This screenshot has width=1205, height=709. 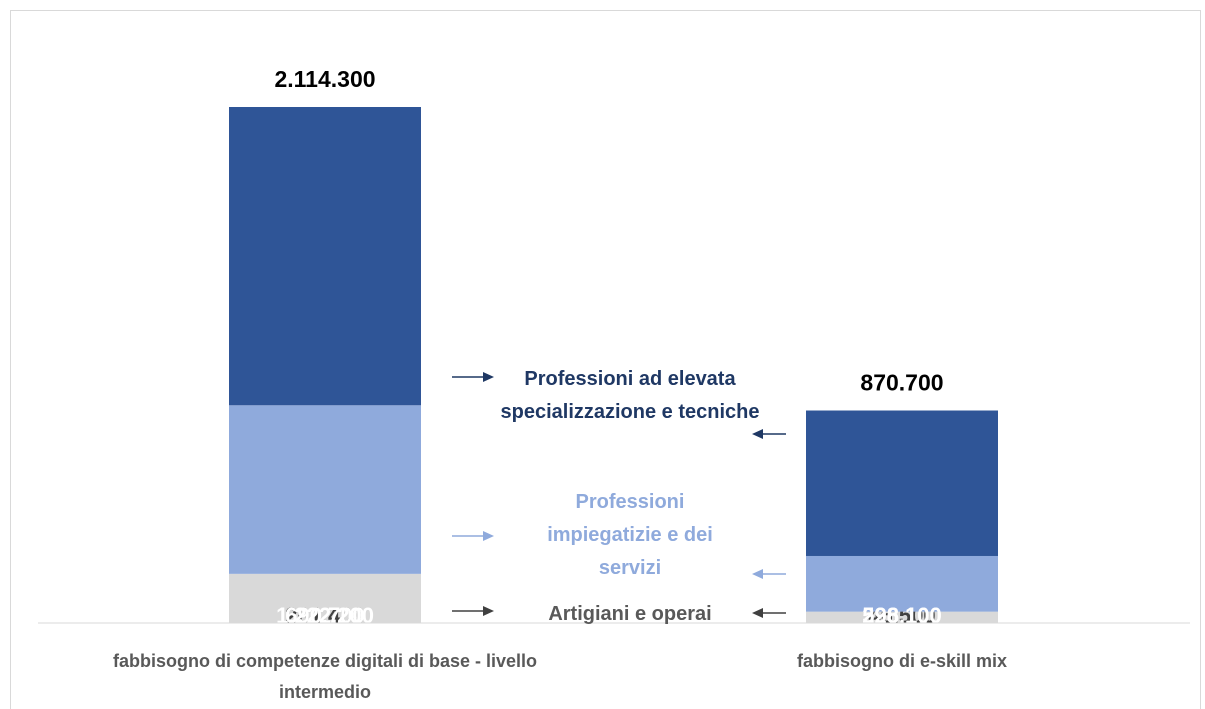 I want to click on segment-label: 596.100, so click(x=902, y=615).